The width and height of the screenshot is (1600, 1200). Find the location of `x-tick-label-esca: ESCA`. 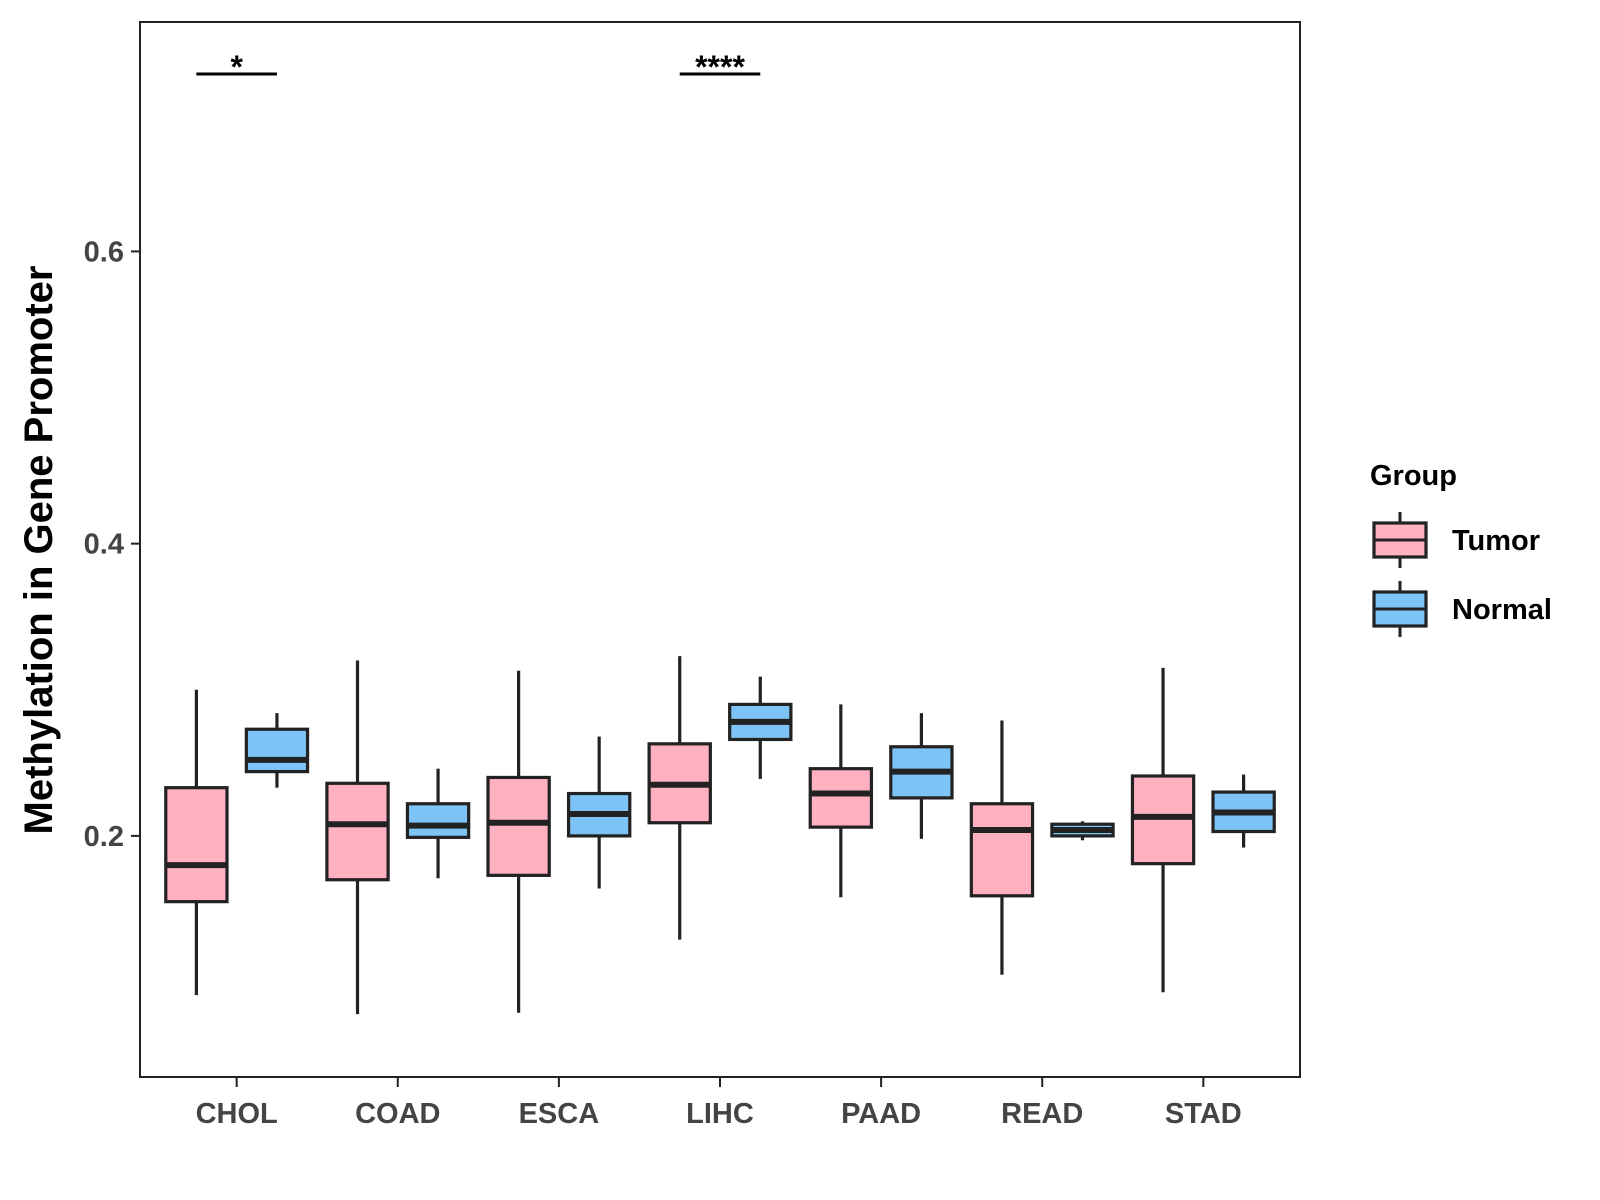

x-tick-label-esca: ESCA is located at coordinates (559, 1114).